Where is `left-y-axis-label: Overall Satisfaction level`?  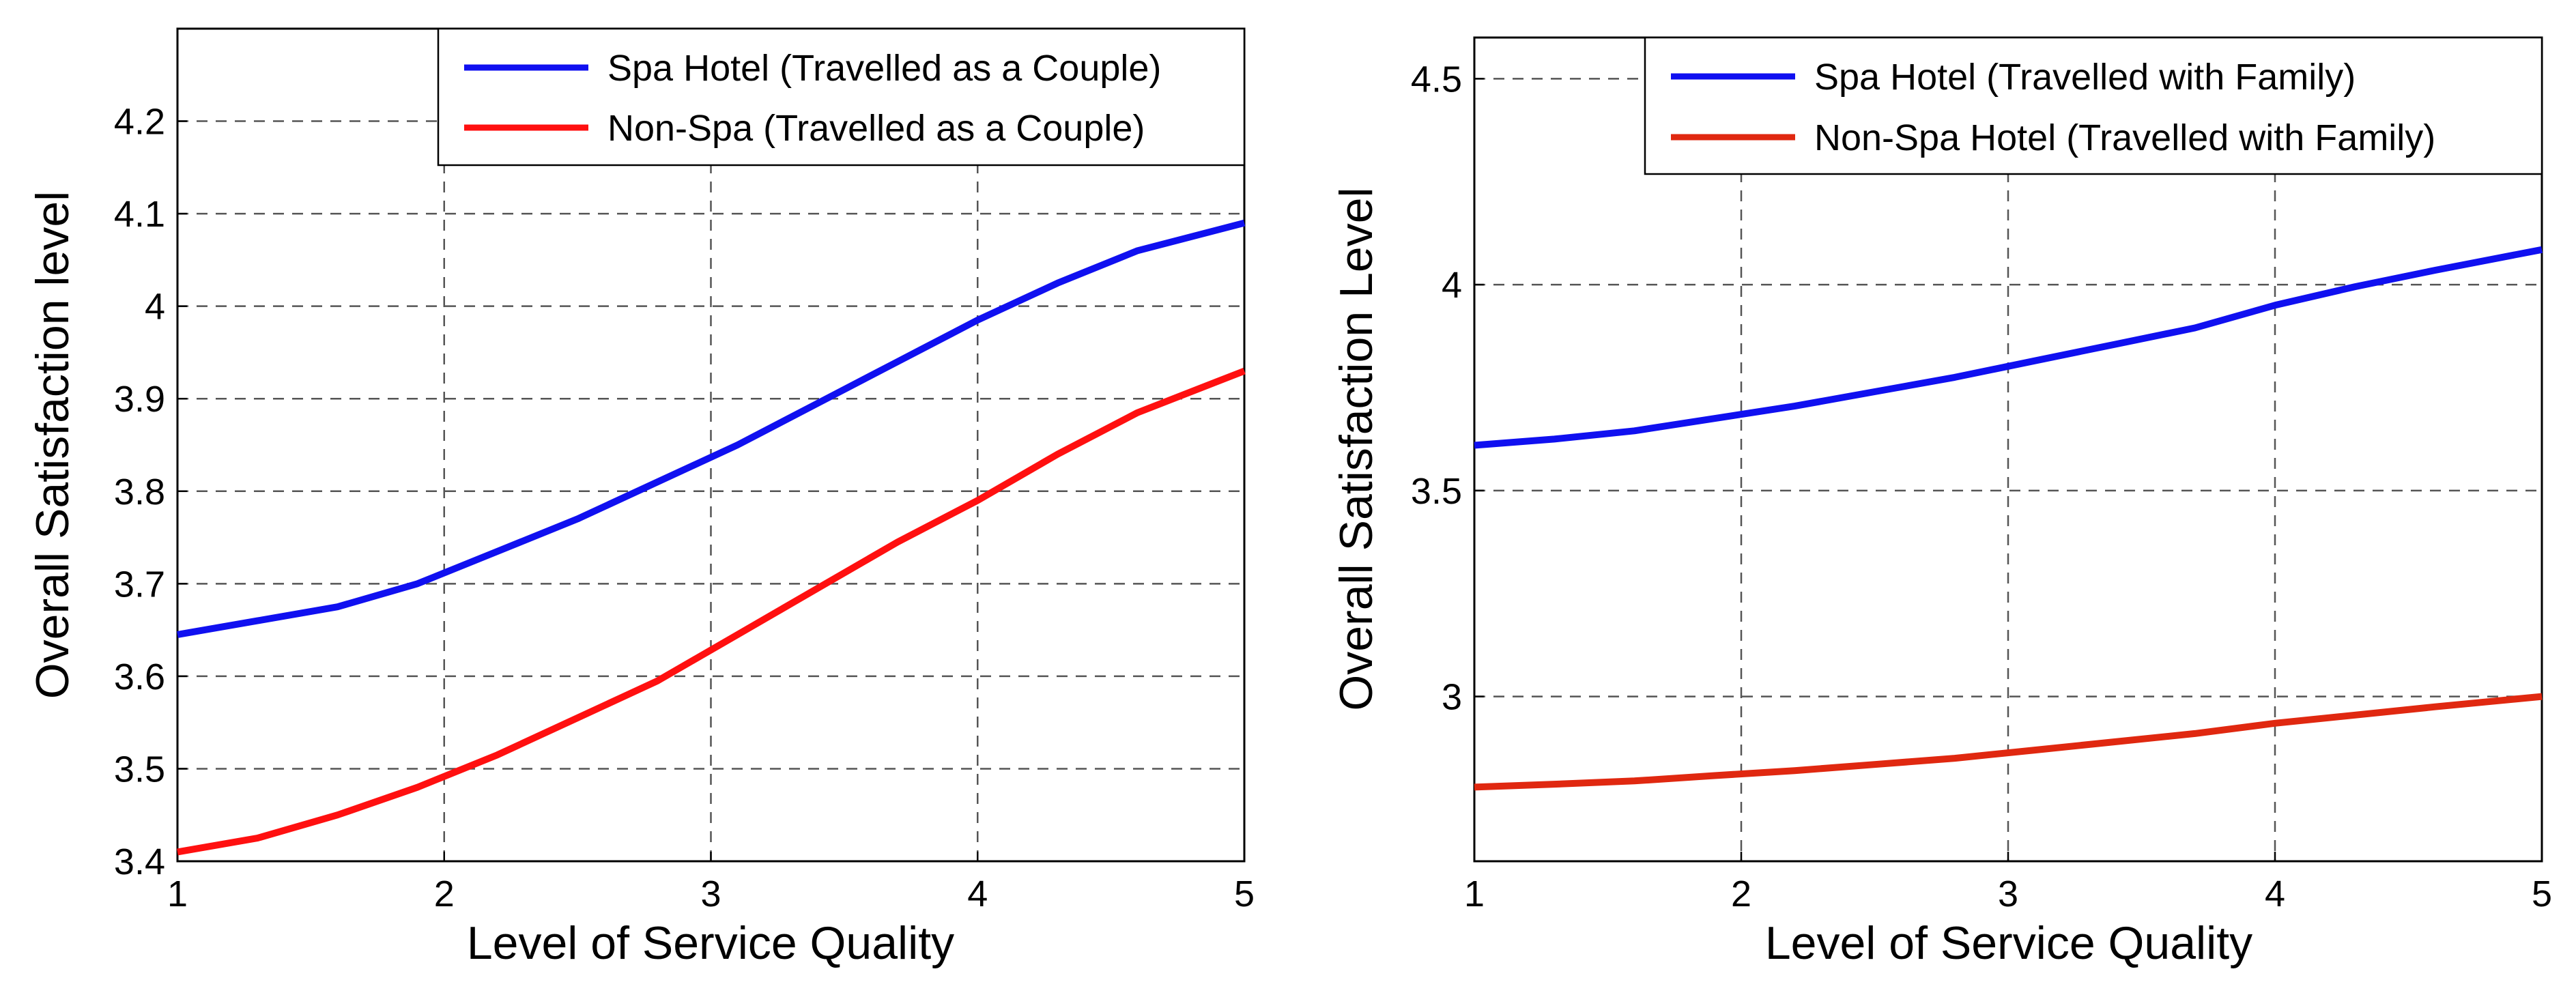
left-y-axis-label: Overall Satisfaction level is located at coordinates (52, 446).